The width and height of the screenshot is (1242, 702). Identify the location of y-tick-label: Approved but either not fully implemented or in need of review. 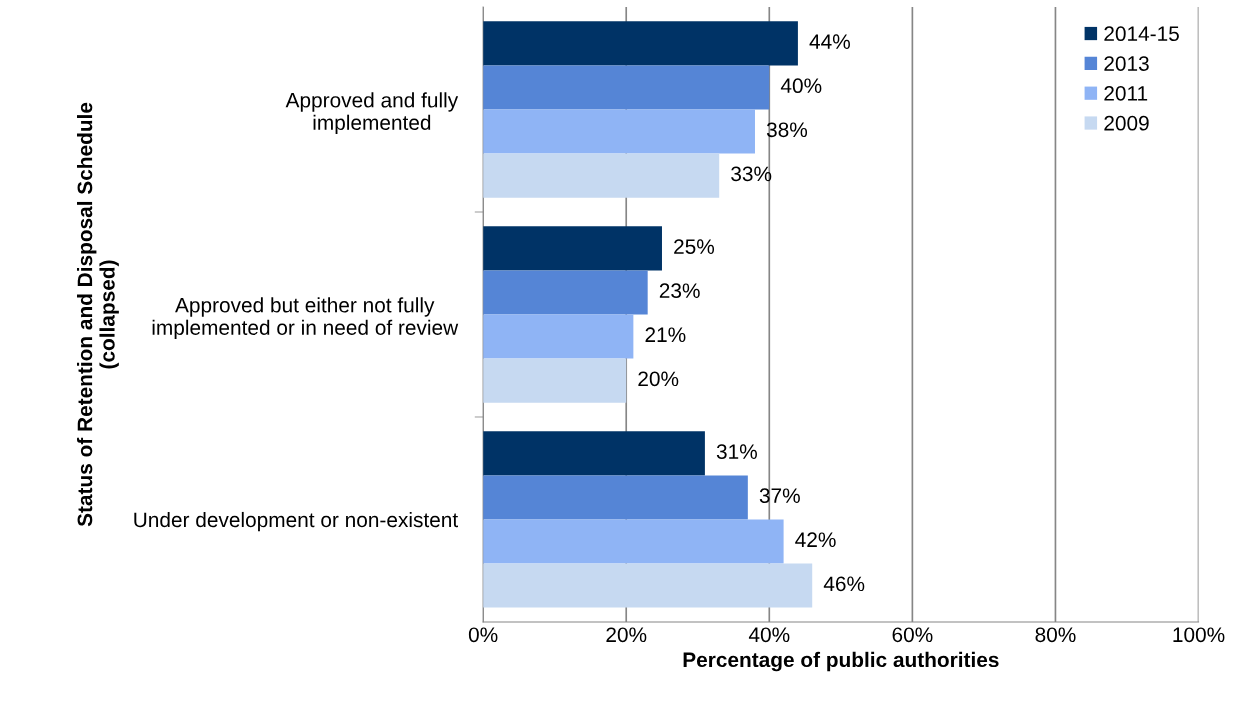
(305, 318).